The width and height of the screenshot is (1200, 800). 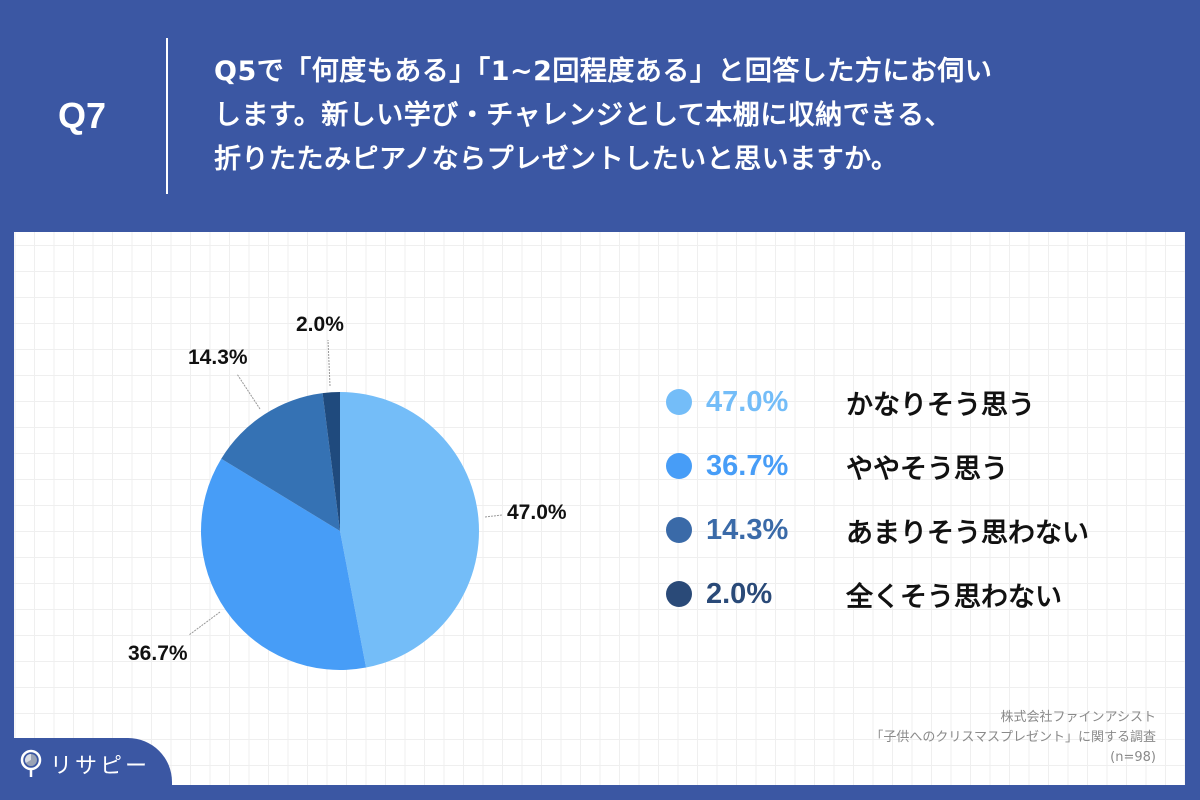 I want to click on header-divider, so click(x=167, y=116).